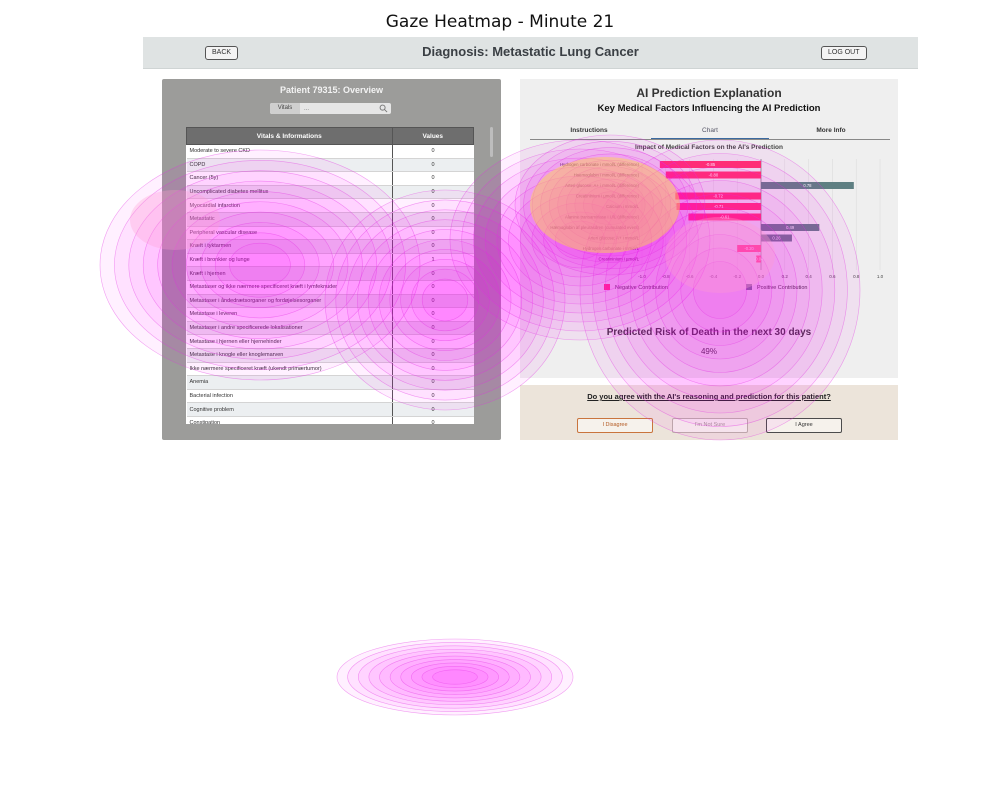 The height and width of the screenshot is (800, 1000). Describe the element at coordinates (831, 130) in the screenshot. I see `tab-more-info: More Info` at that location.